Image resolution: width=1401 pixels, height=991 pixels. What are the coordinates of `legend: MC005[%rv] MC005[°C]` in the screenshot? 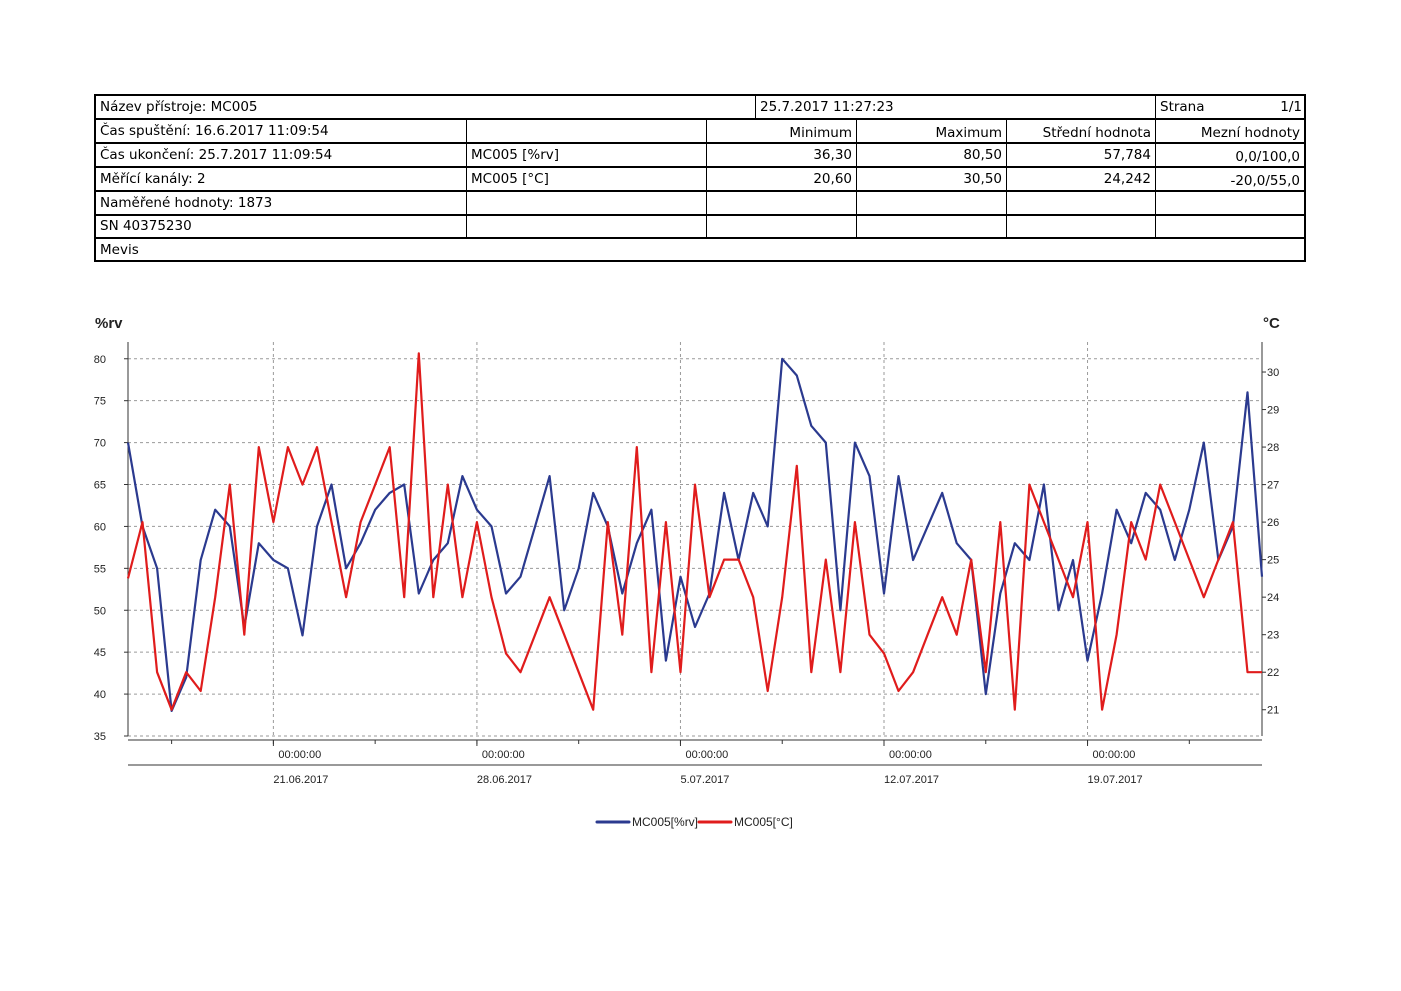 It's located at (694, 822).